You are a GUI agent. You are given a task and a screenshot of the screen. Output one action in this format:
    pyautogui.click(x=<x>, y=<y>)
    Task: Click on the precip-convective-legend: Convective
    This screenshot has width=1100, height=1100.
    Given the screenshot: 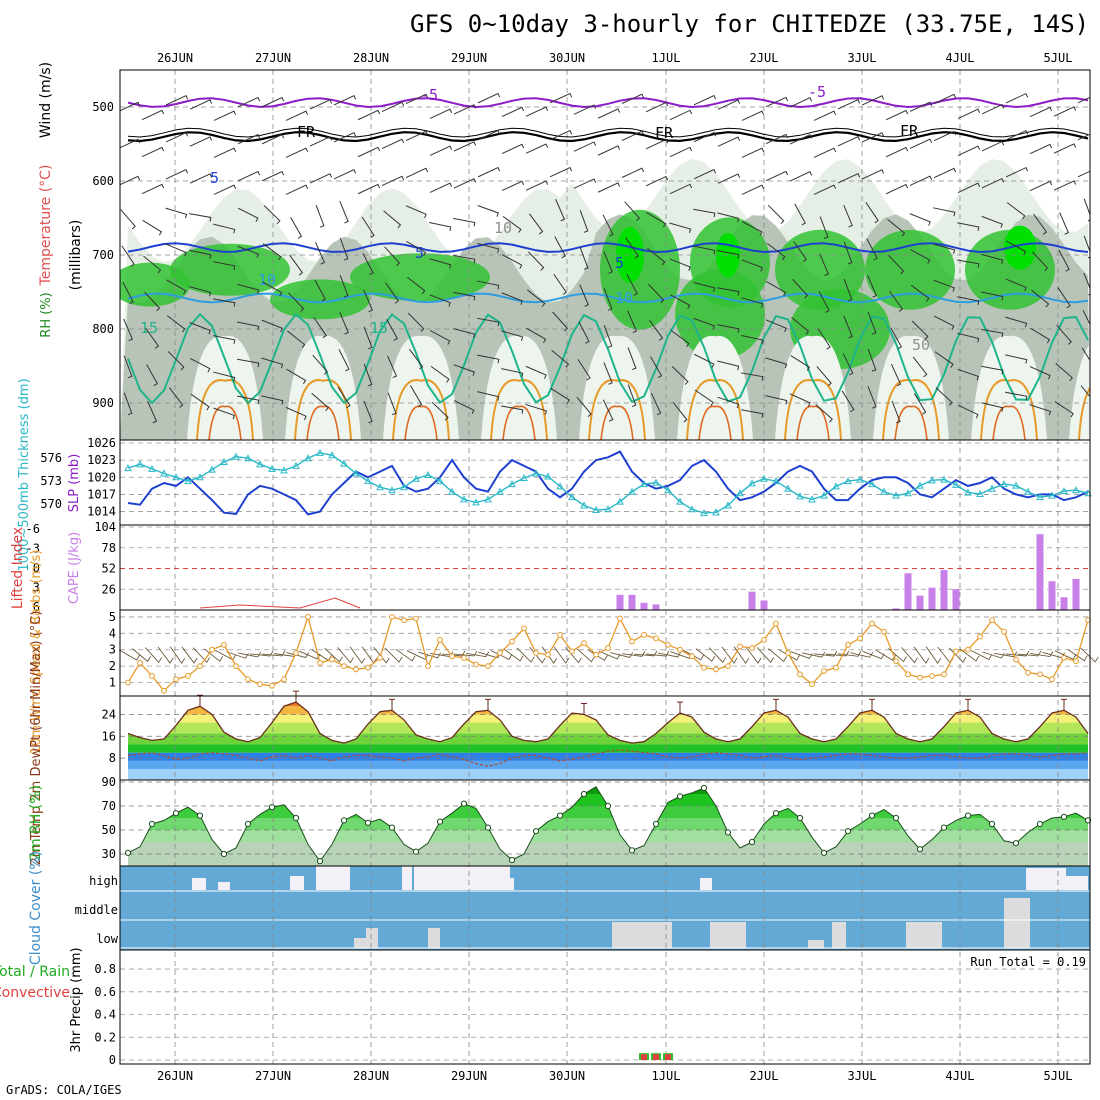 What is the action you would take?
    pyautogui.click(x=35, y=993)
    